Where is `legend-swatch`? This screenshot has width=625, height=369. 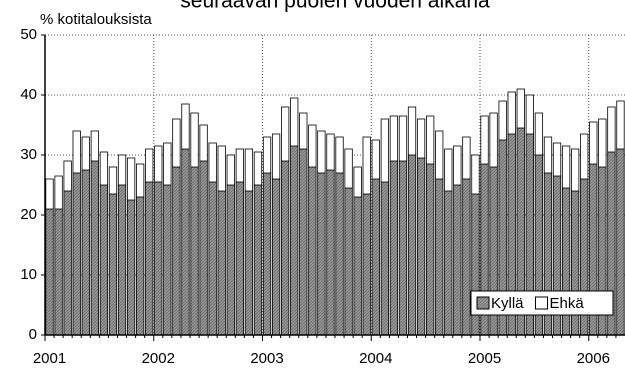 legend-swatch is located at coordinates (542, 303).